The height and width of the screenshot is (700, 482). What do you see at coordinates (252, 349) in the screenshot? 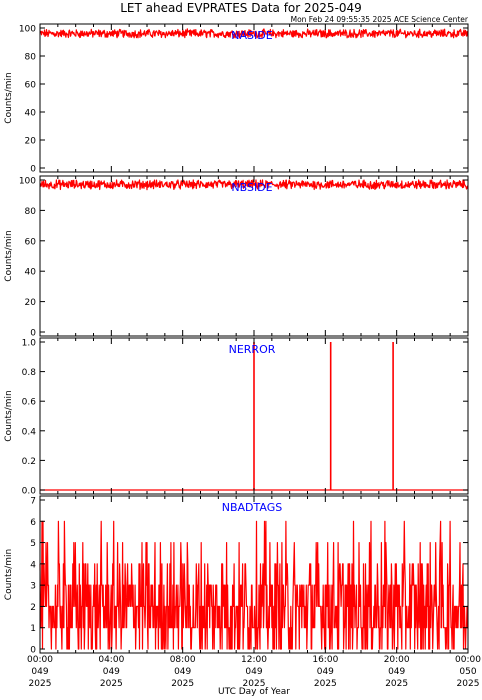
I see `panel-label: NERROR` at bounding box center [252, 349].